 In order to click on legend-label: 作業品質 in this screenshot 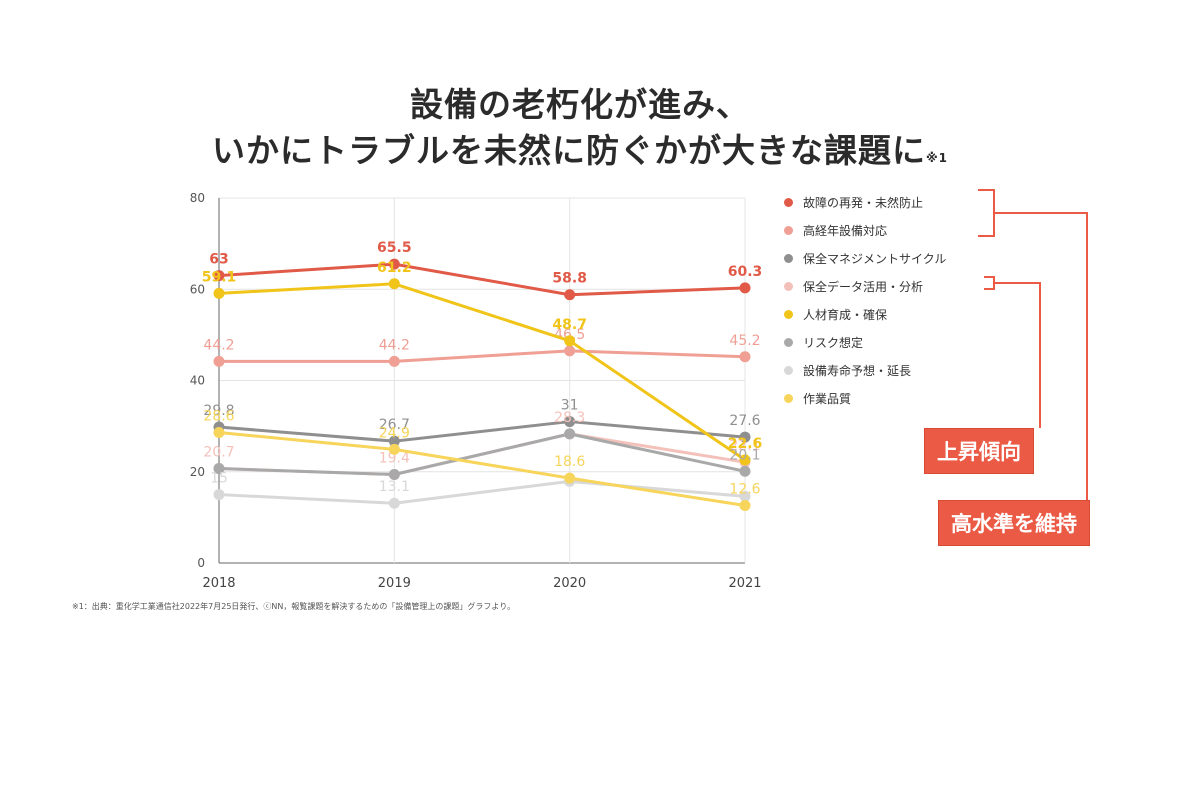, I will do `click(827, 398)`.